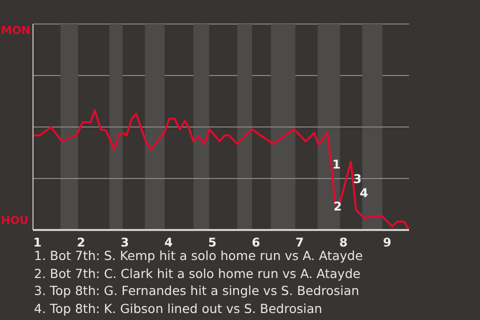 The width and height of the screenshot is (480, 320). Describe the element at coordinates (37, 243) in the screenshot. I see `x-tick-label: 1` at that location.